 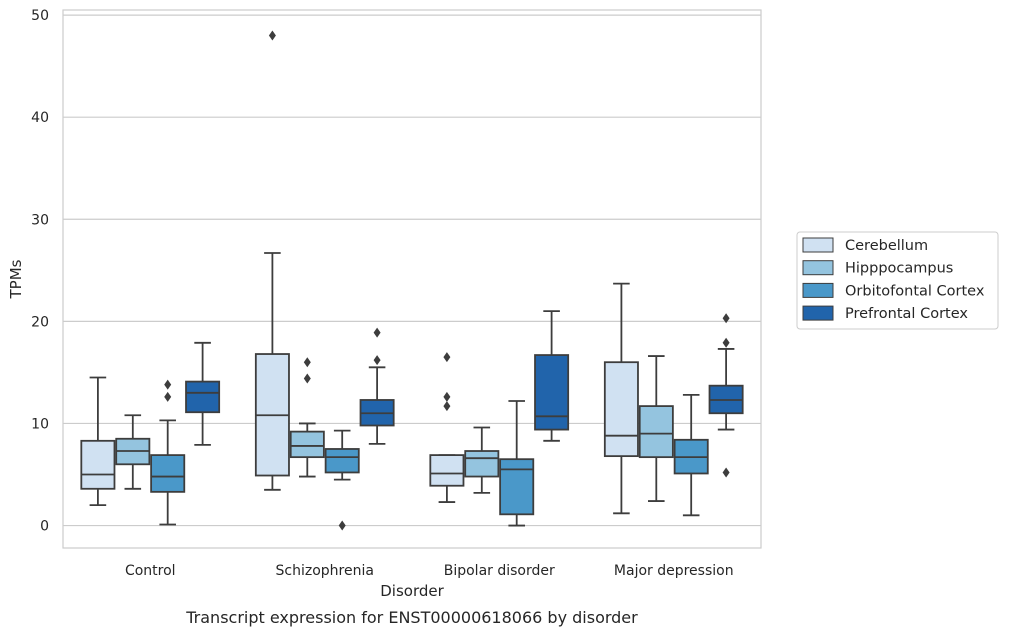 What do you see at coordinates (40, 322) in the screenshot?
I see `y-tick-label: 20` at bounding box center [40, 322].